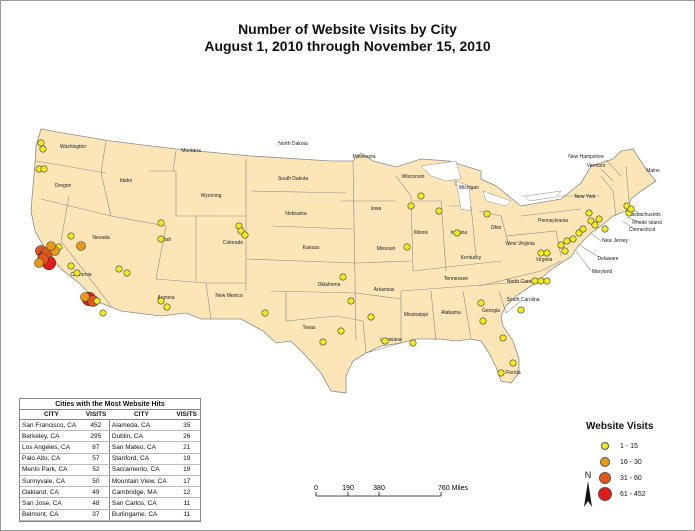 The height and width of the screenshot is (531, 695). What do you see at coordinates (186, 492) in the screenshot?
I see `cell-visits: 12` at bounding box center [186, 492].